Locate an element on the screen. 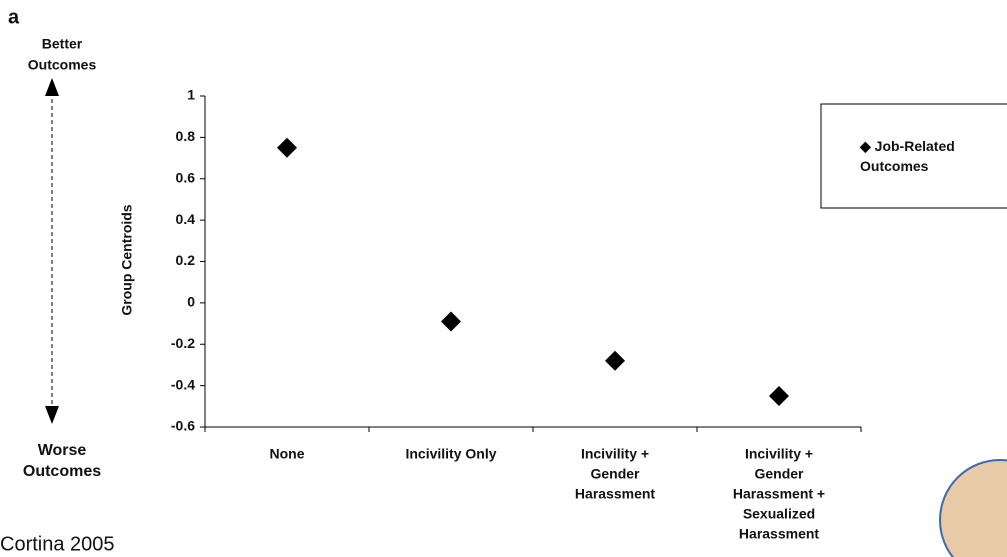  better-label: Better is located at coordinates (62, 44).